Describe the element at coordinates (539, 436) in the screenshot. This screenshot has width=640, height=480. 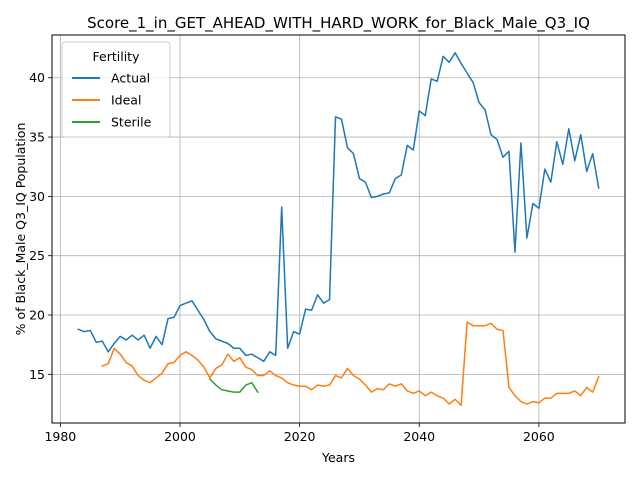
I see `x-tick-label: 2060` at that location.